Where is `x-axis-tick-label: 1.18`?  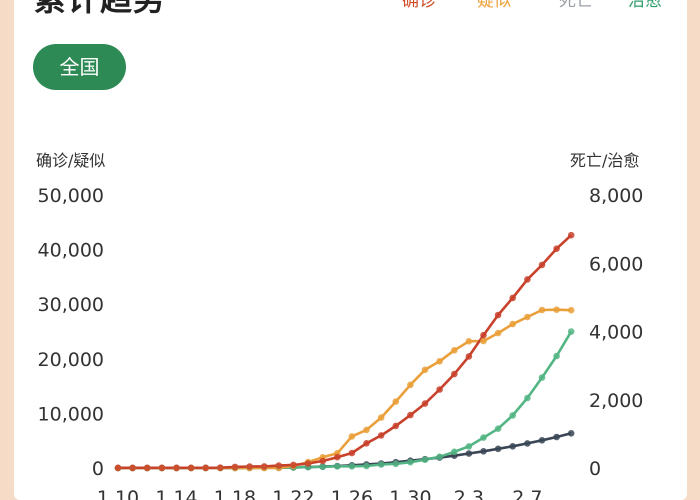 x-axis-tick-label: 1.18 is located at coordinates (235, 493).